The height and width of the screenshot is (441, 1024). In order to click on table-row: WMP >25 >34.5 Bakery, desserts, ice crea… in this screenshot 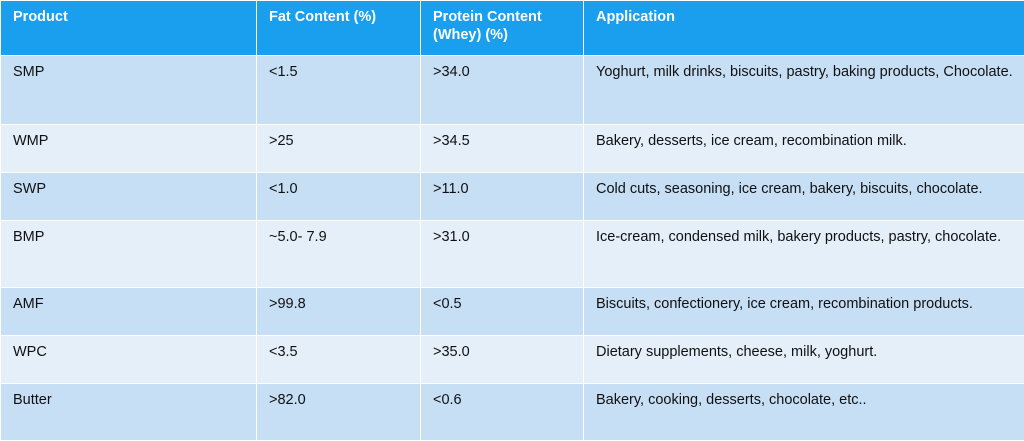, I will do `click(512, 149)`.